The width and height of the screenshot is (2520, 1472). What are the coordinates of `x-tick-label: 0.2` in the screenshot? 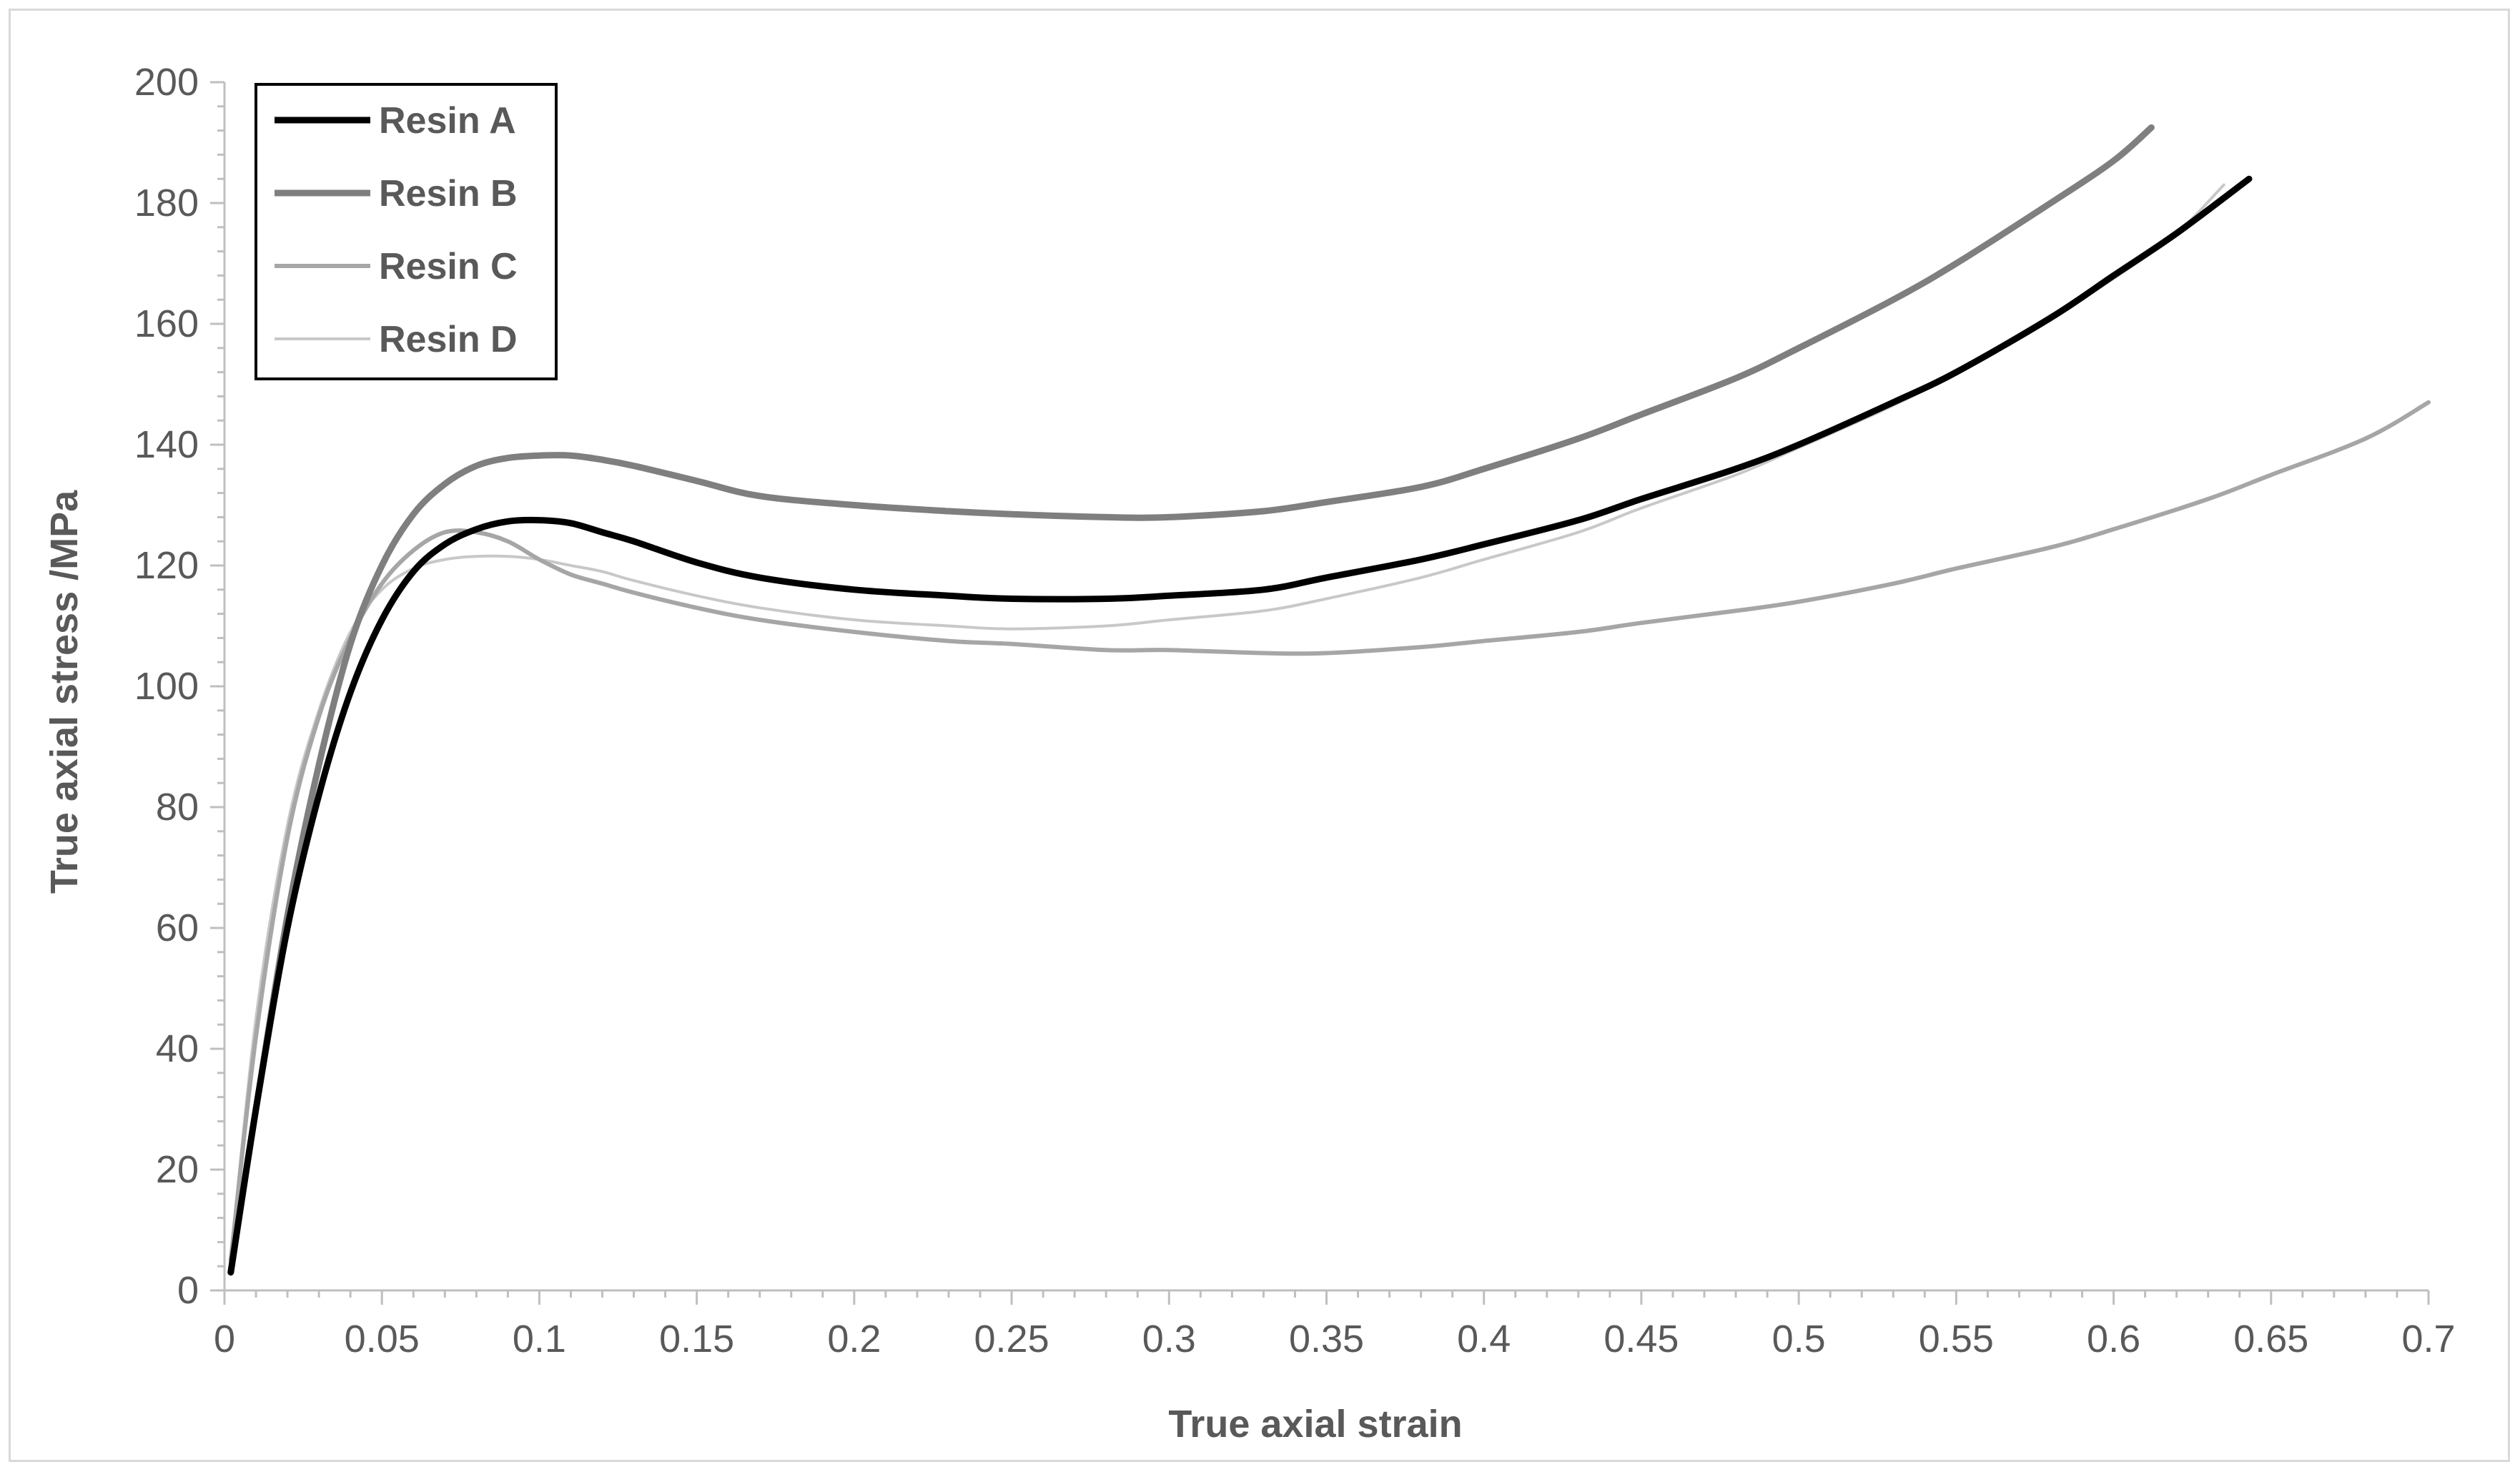 It's located at (854, 1339).